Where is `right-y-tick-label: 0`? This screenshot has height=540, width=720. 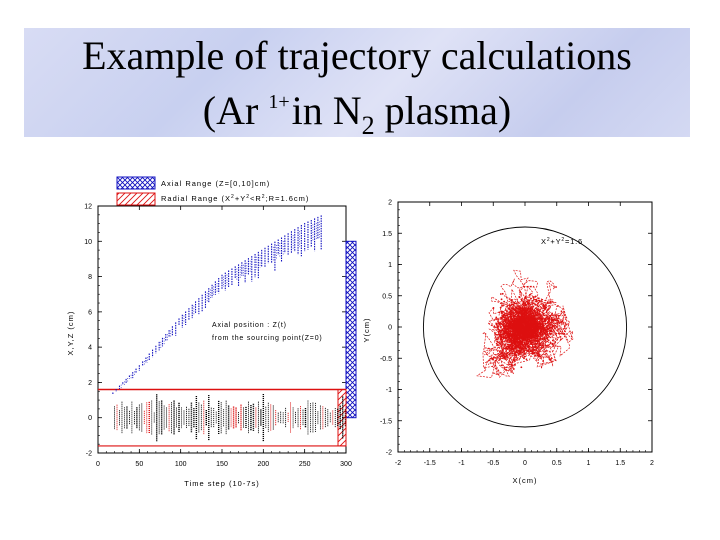
right-y-tick-label: 0 is located at coordinates (390, 328).